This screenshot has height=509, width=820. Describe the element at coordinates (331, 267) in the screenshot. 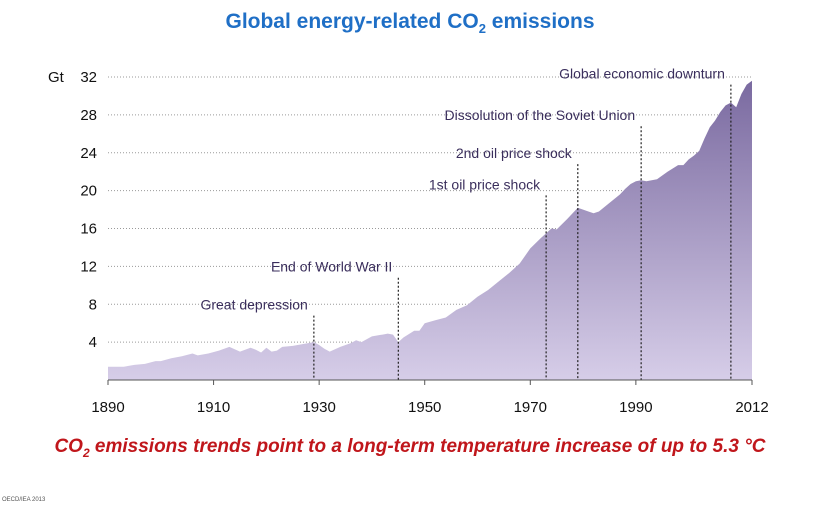

I see `annotation-label: End of World War II` at that location.